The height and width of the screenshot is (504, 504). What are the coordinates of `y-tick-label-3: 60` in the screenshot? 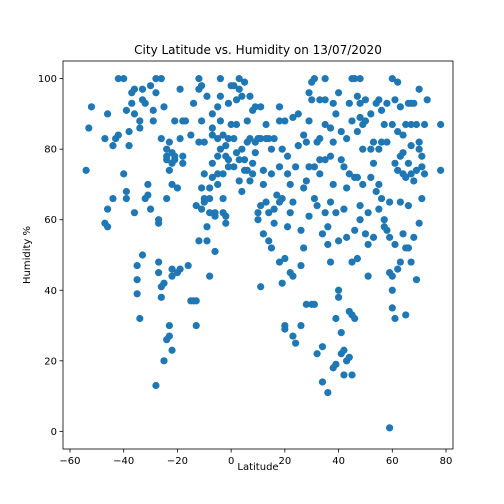 It's located at (50, 220).